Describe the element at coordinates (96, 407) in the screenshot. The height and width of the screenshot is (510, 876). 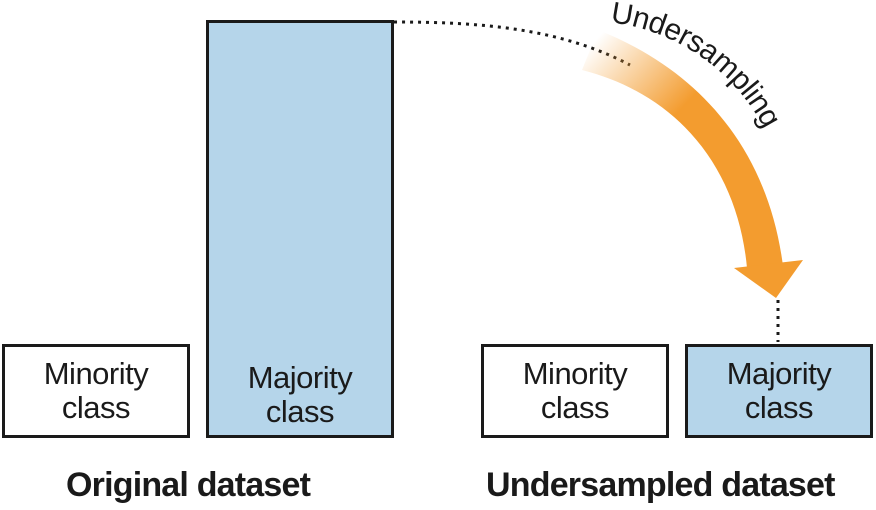
I see `original-minority-label-line2: class` at that location.